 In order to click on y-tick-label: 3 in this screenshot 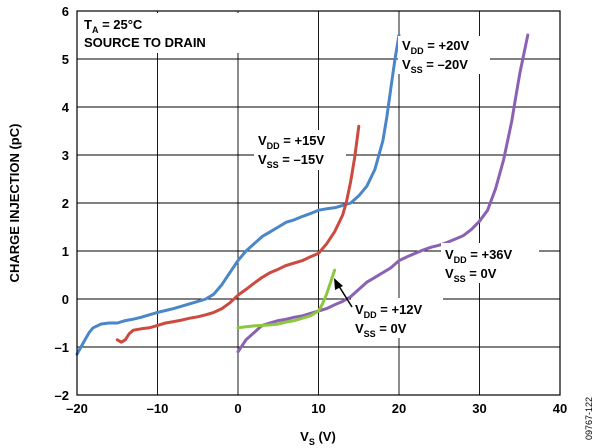, I will do `click(65, 155)`.